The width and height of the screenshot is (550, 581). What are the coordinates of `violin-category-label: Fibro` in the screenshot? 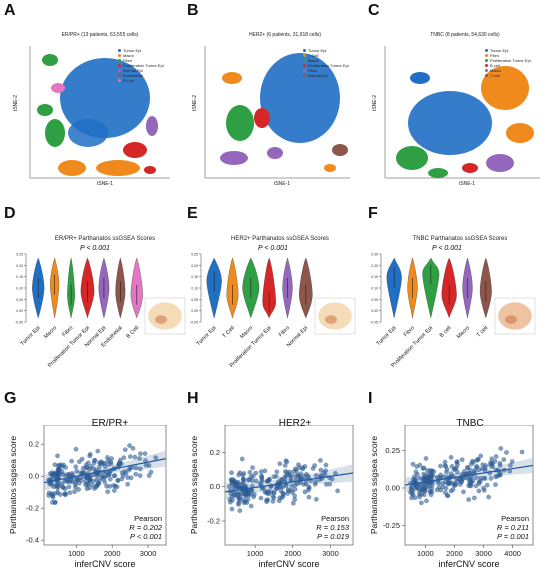 It's located at (409, 331).